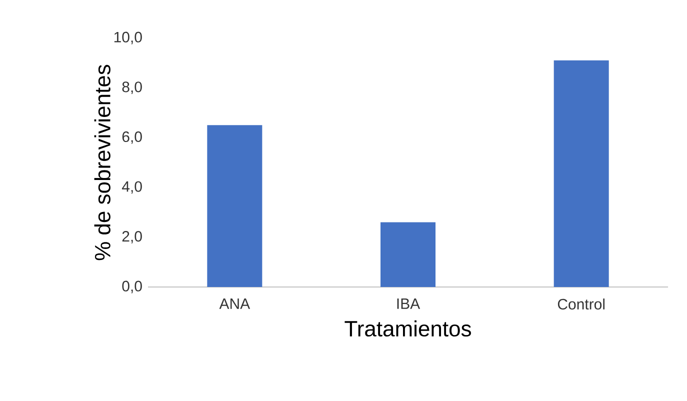 The width and height of the screenshot is (687, 401). Describe the element at coordinates (132, 88) in the screenshot. I see `y-tick-label: 8,0` at that location.